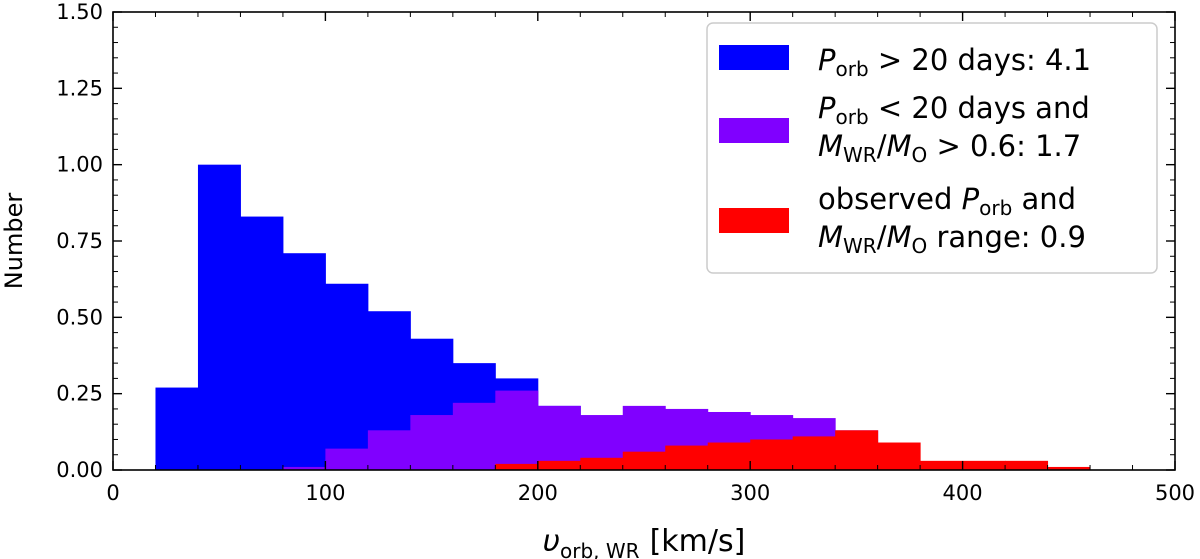  I want to click on legend-entry-3-line-2: MWR/MO range: 0.9, so click(952, 239).